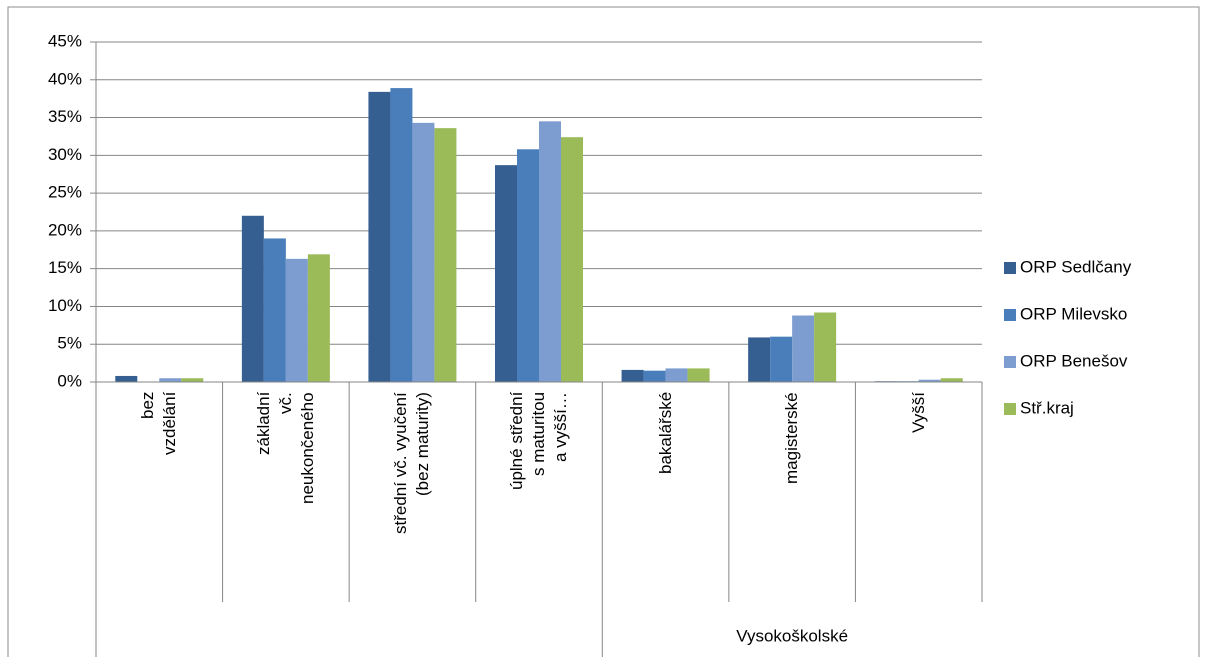  What do you see at coordinates (69, 343) in the screenshot?
I see `y-tick-label: 5%` at bounding box center [69, 343].